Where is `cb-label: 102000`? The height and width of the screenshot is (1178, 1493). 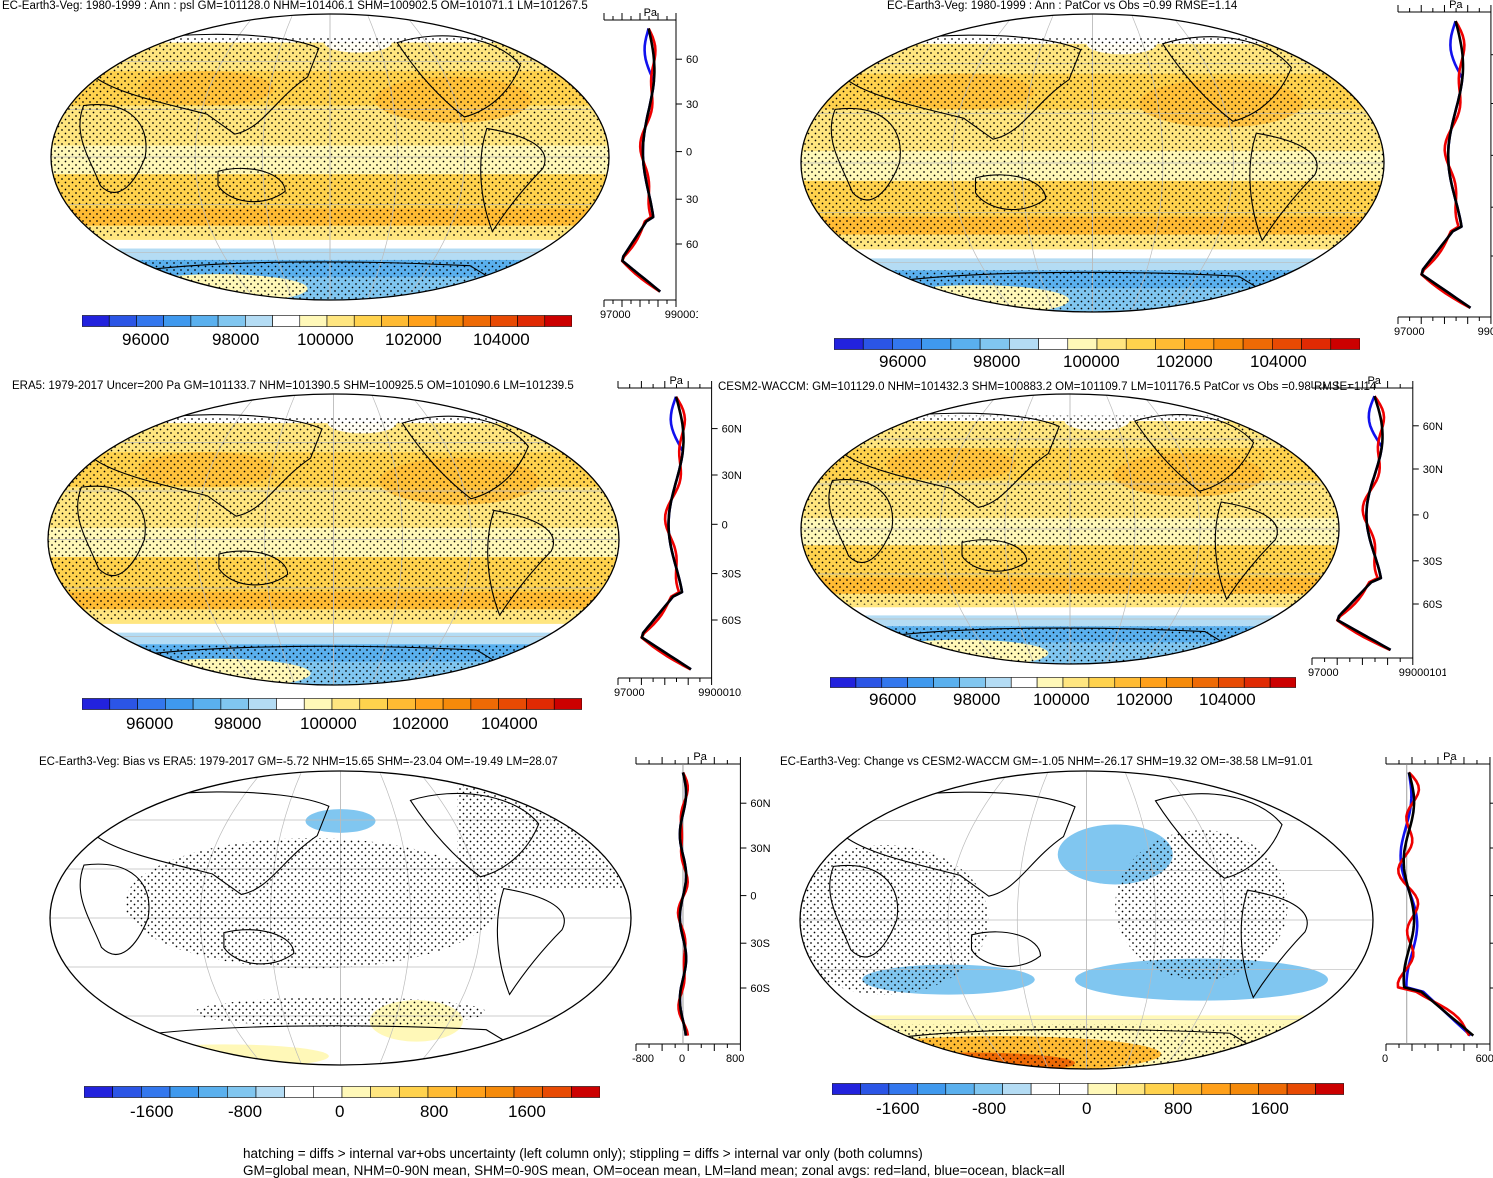
cb-label: 102000 is located at coordinates (1144, 699).